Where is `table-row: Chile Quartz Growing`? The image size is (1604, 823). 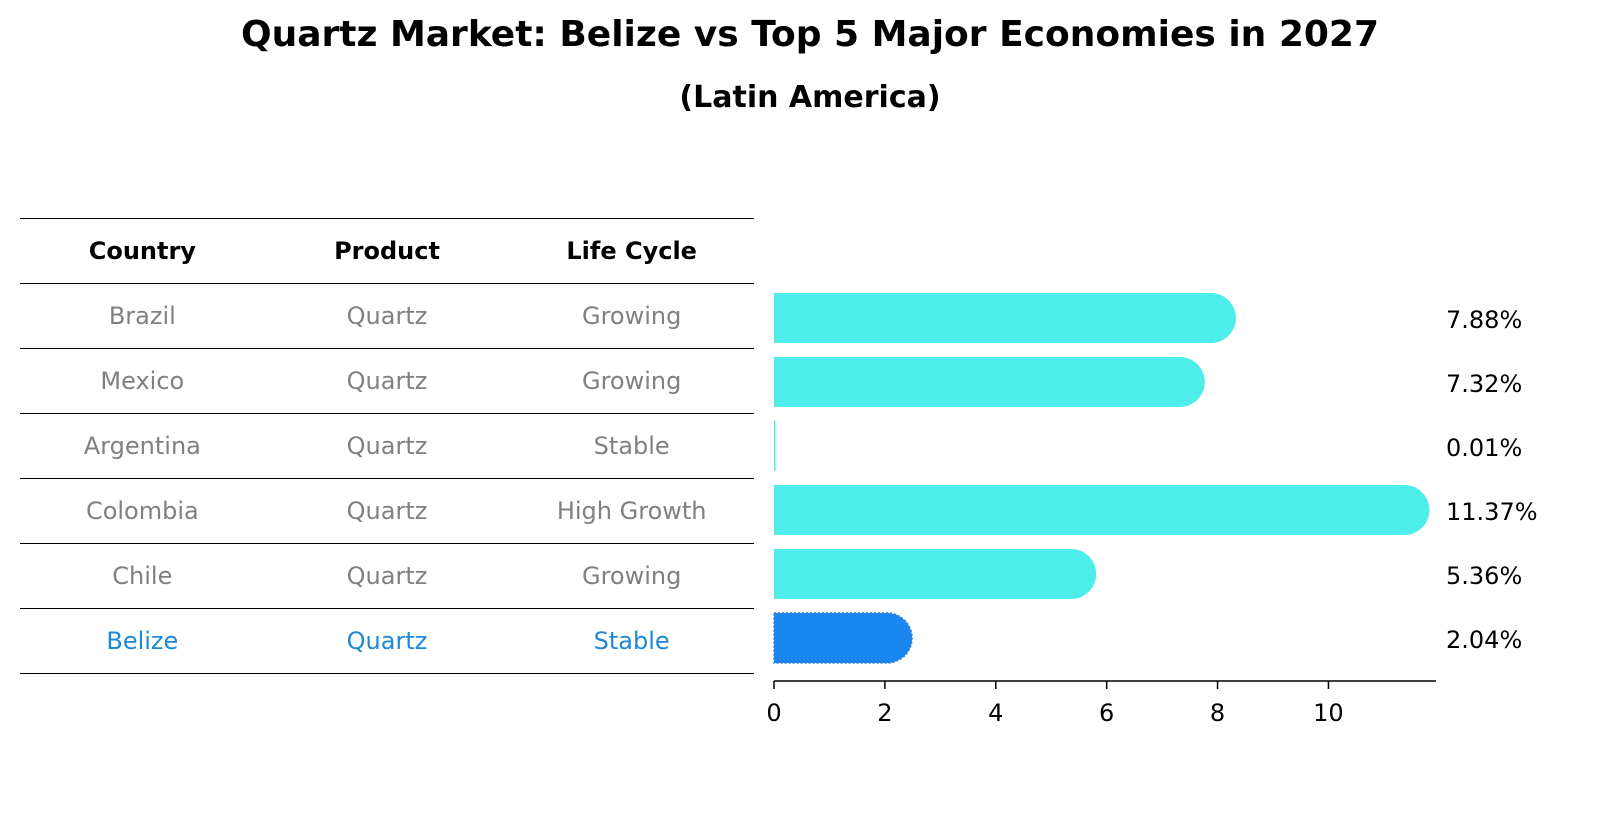
table-row: Chile Quartz Growing is located at coordinates (387, 575).